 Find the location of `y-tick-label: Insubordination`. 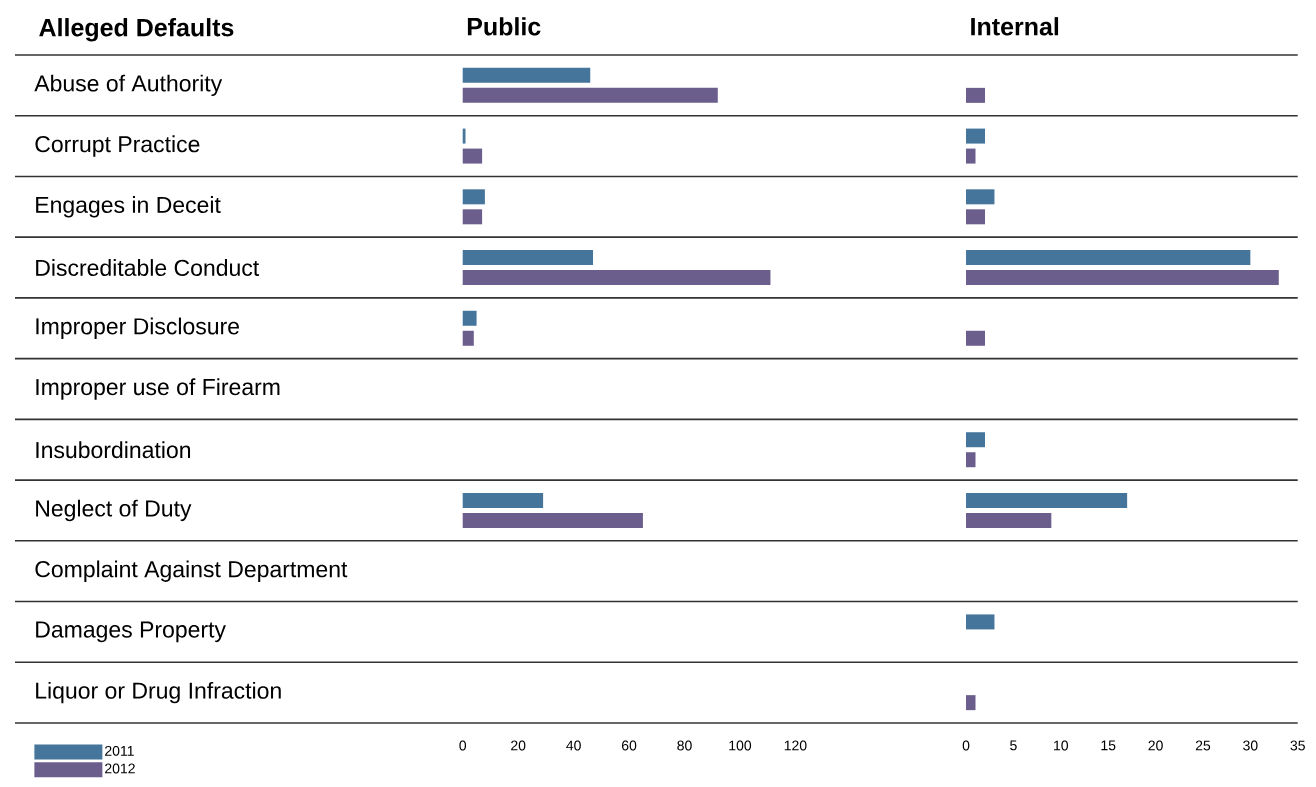

y-tick-label: Insubordination is located at coordinates (113, 450).